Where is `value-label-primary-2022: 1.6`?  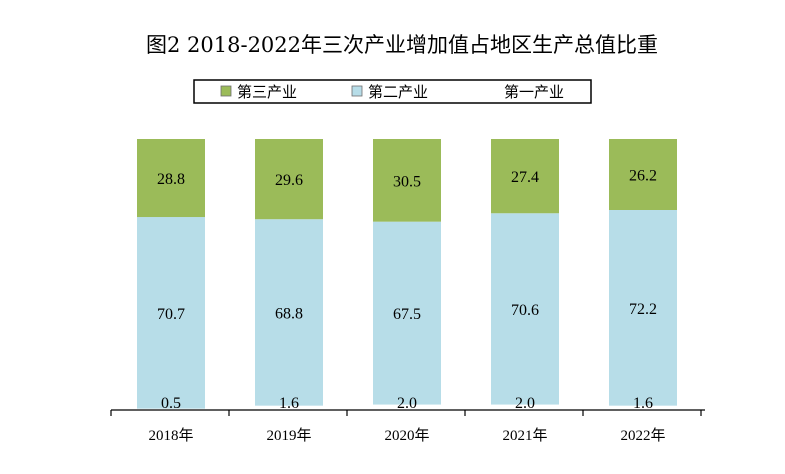
value-label-primary-2022: 1.6 is located at coordinates (643, 403).